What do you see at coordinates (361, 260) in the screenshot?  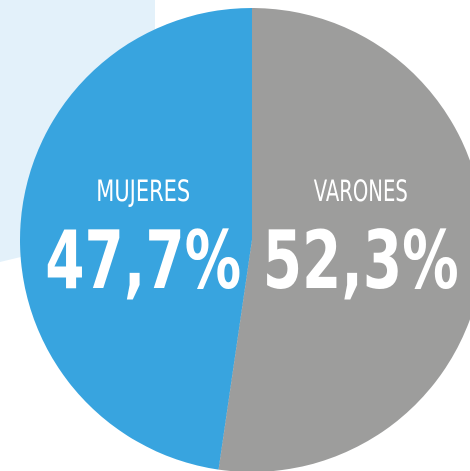 I see `slice-value-label: 52,3%` at bounding box center [361, 260].